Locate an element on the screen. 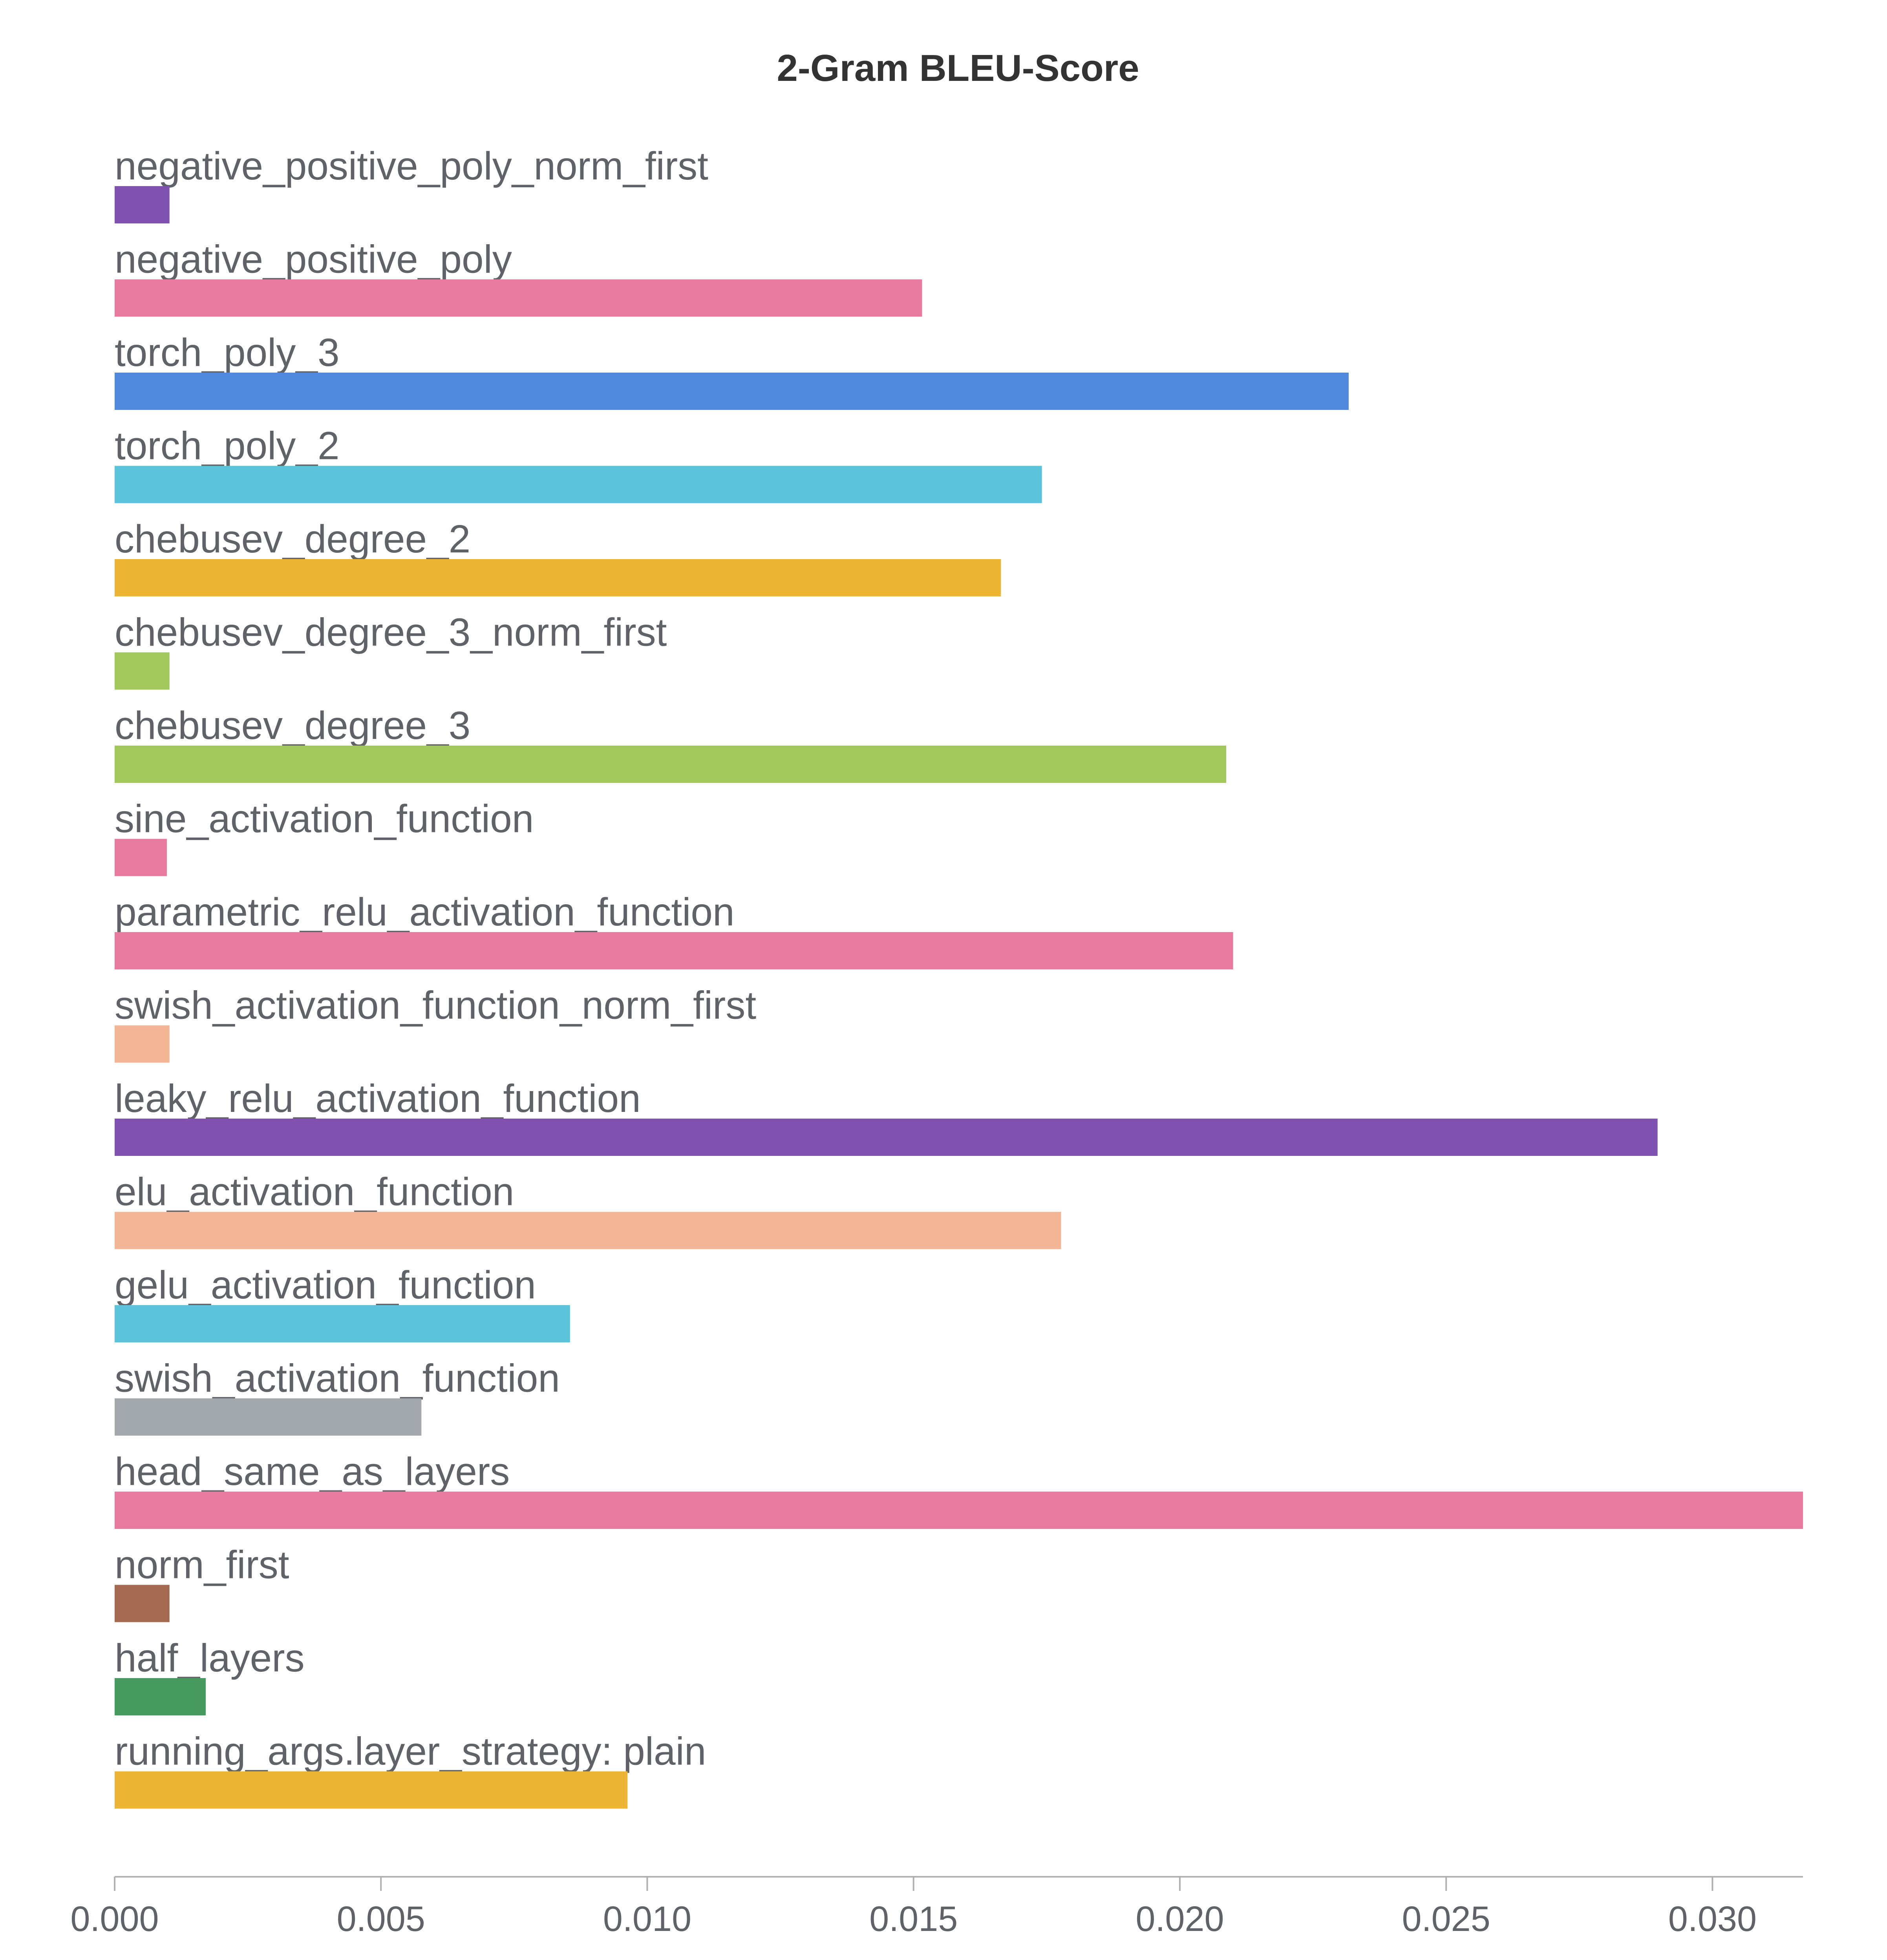  bar-label: gelu_activation_function is located at coordinates (325, 1285).